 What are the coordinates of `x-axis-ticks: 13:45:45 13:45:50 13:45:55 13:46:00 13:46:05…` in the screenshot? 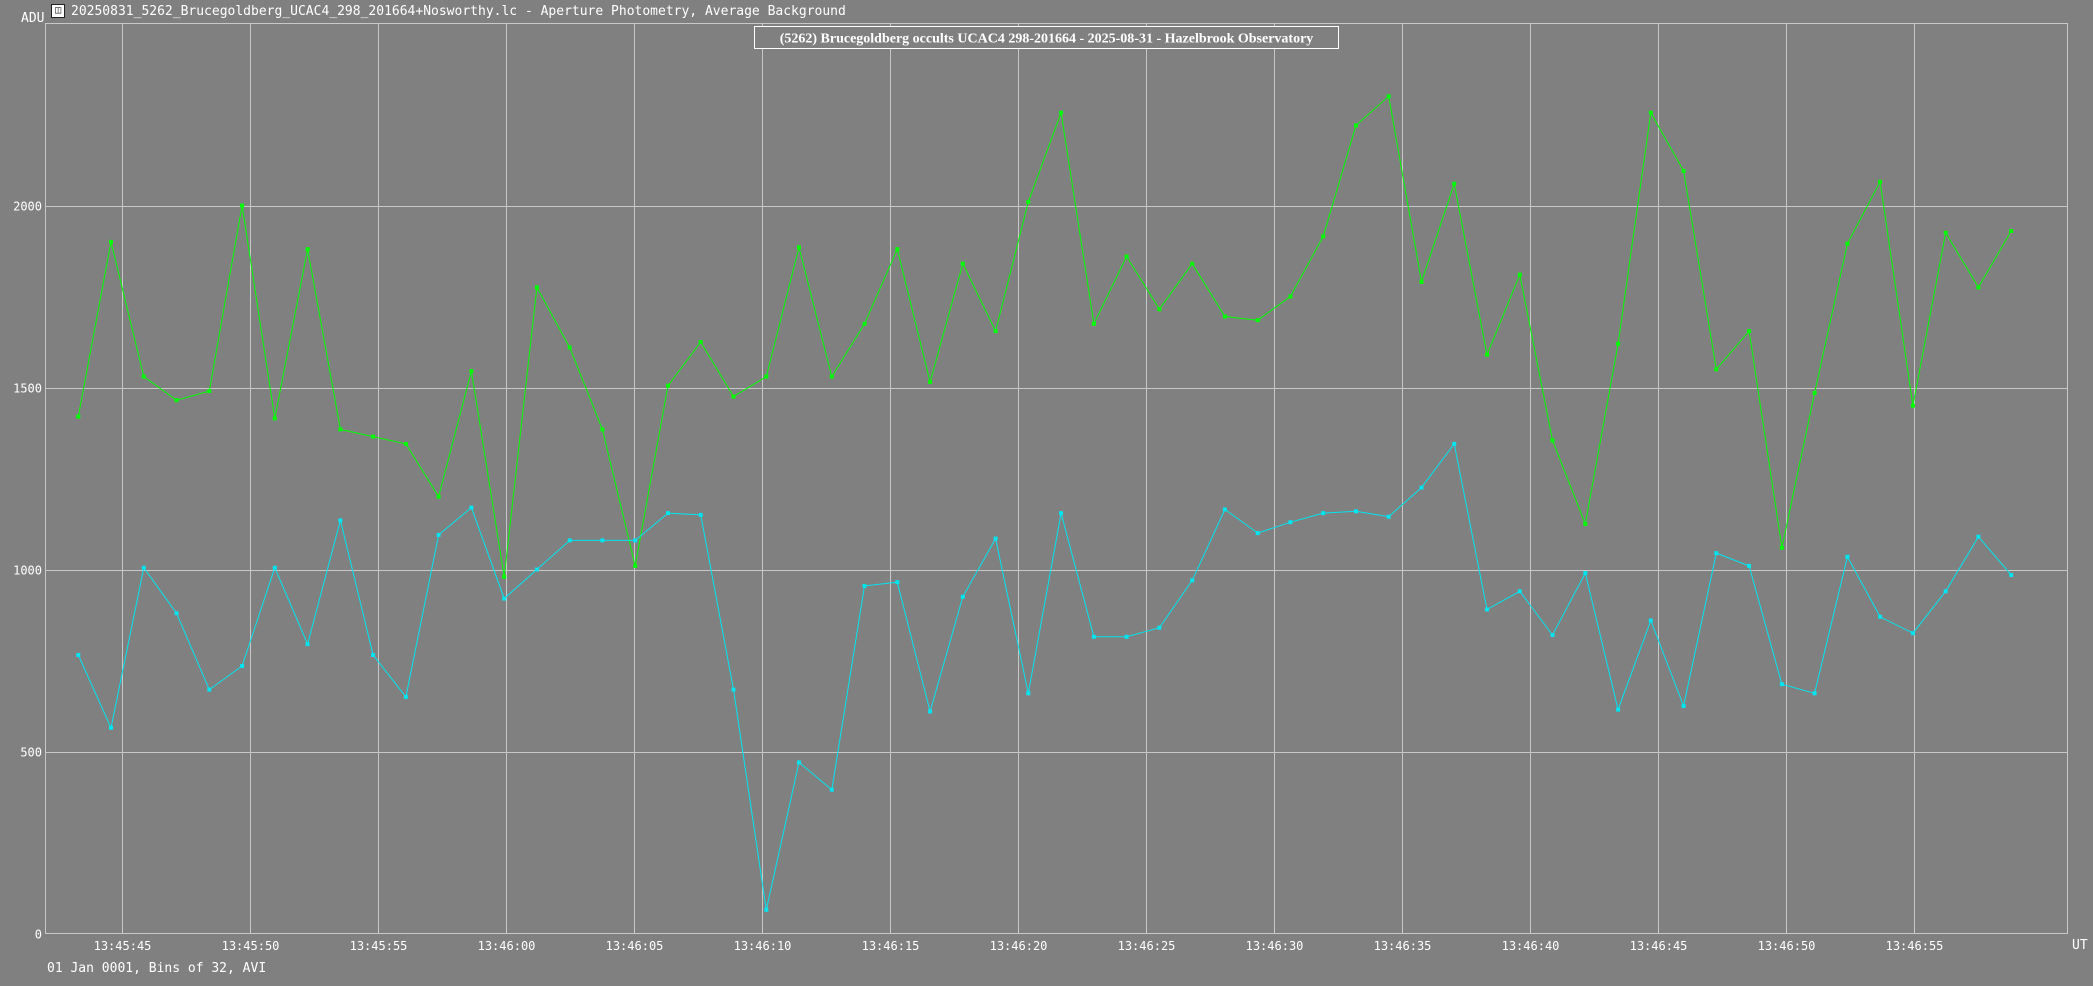 It's located at (1019, 946).